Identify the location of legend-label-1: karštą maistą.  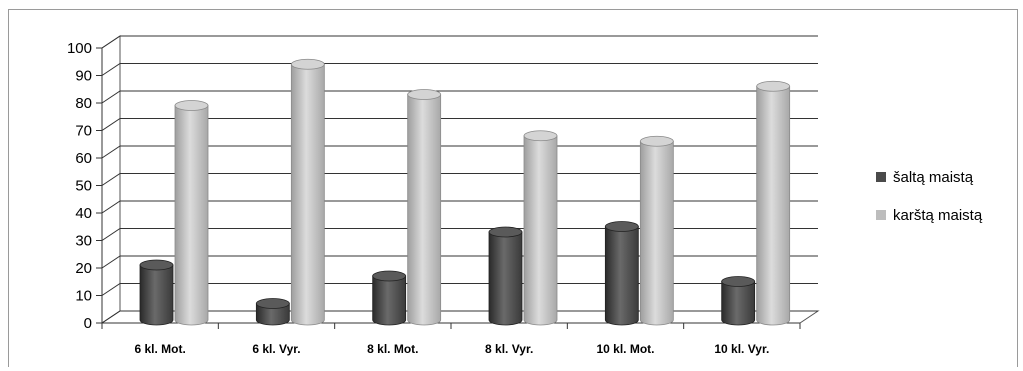
(938, 215).